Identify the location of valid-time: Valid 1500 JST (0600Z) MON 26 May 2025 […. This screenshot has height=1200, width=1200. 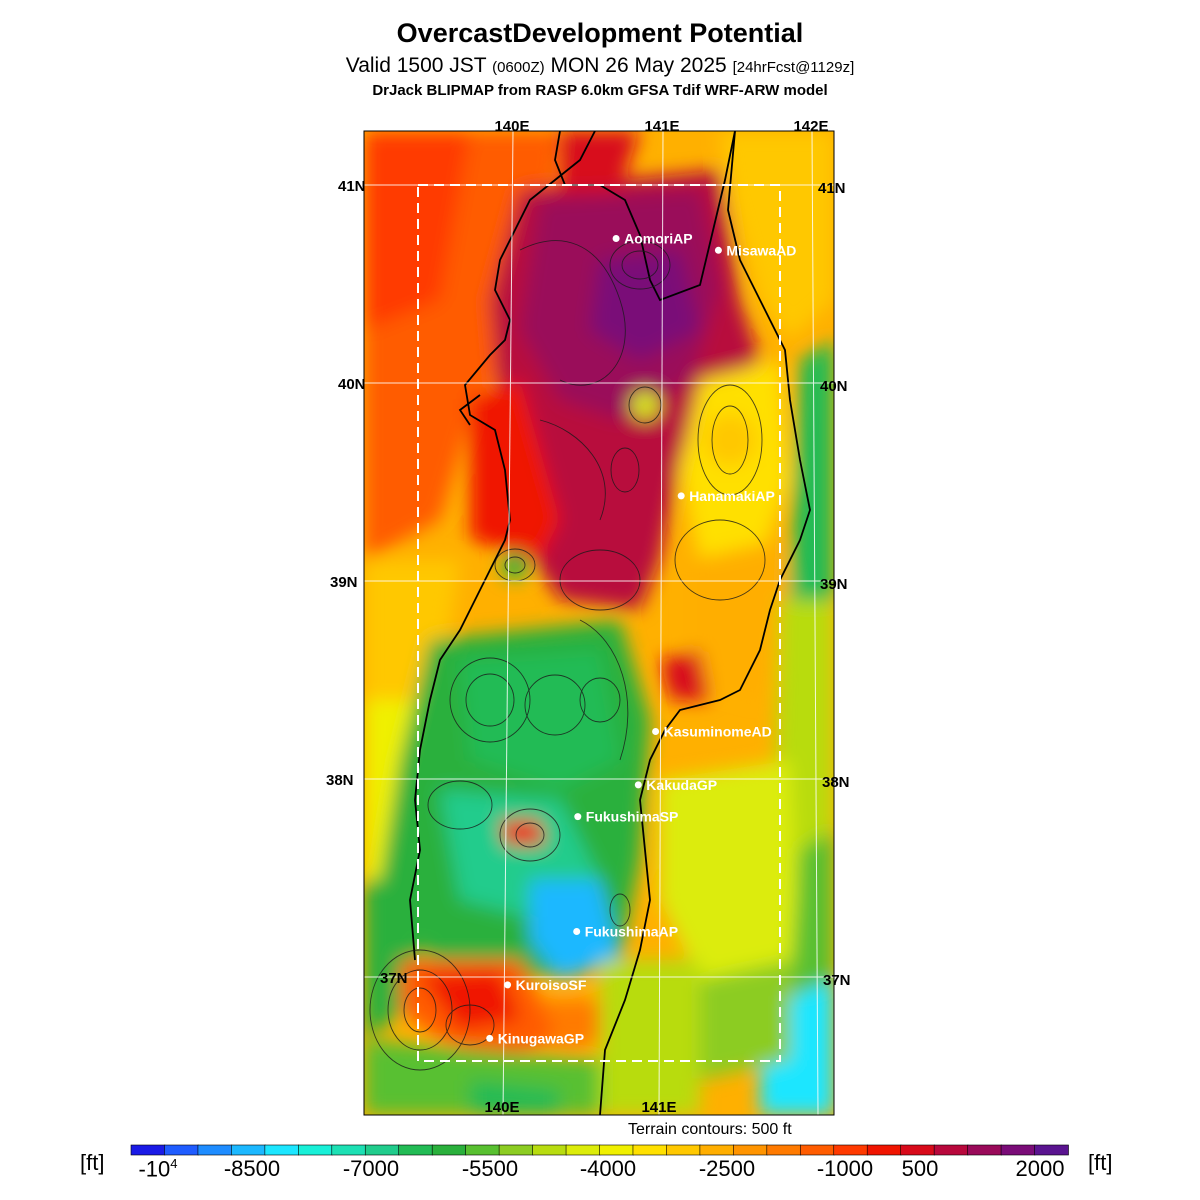
(600, 66).